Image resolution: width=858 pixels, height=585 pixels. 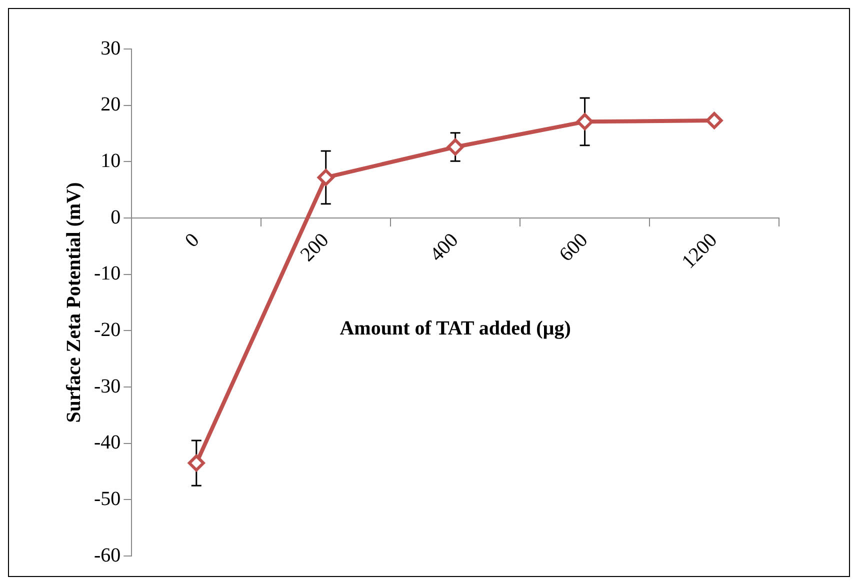 What do you see at coordinates (115, 217) in the screenshot?
I see `y-tick-label: 0` at bounding box center [115, 217].